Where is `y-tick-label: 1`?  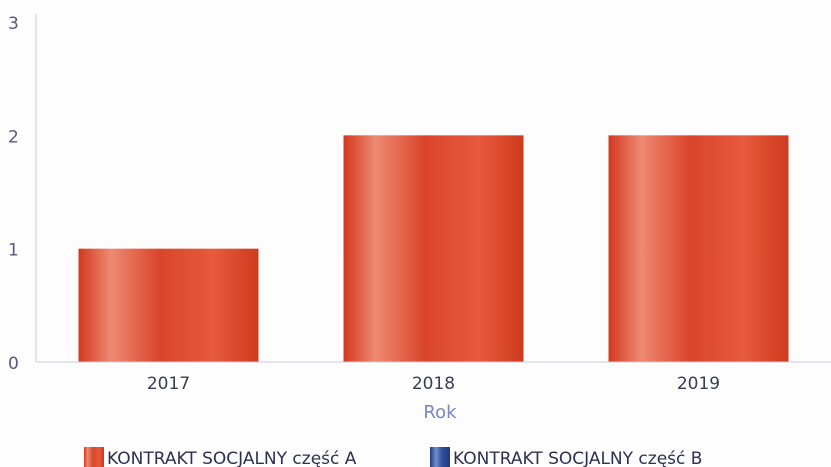 y-tick-label: 1 is located at coordinates (13, 251).